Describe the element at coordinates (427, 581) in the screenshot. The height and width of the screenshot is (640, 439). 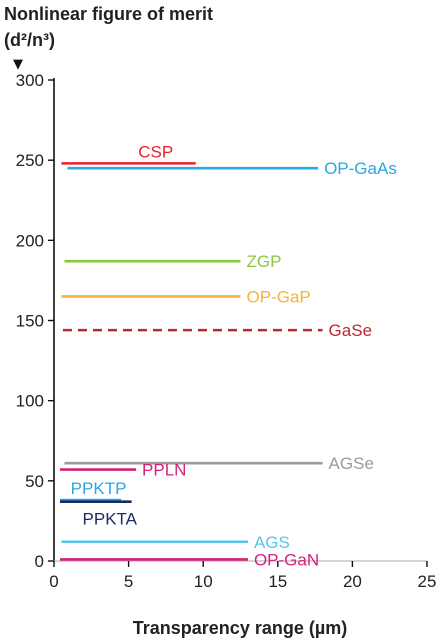
I see `x-tick-label: 25` at that location.